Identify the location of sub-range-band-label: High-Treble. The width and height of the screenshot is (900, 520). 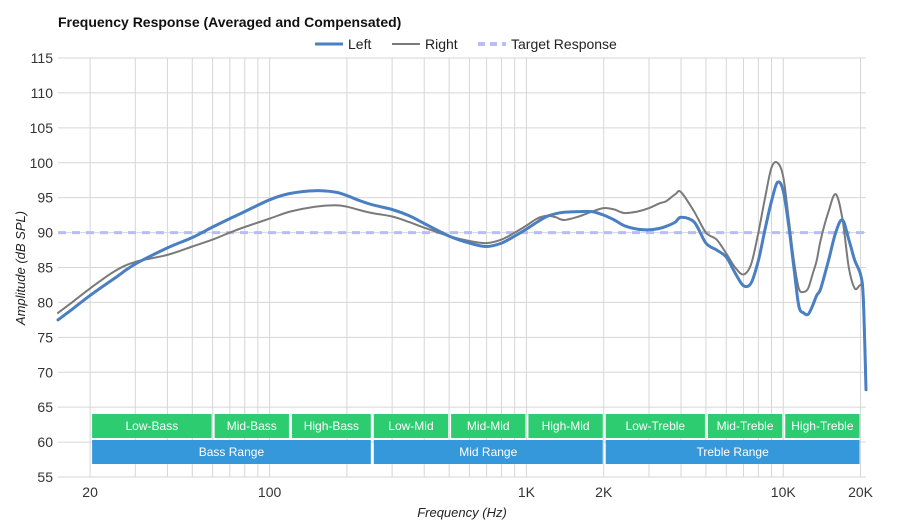
(822, 426).